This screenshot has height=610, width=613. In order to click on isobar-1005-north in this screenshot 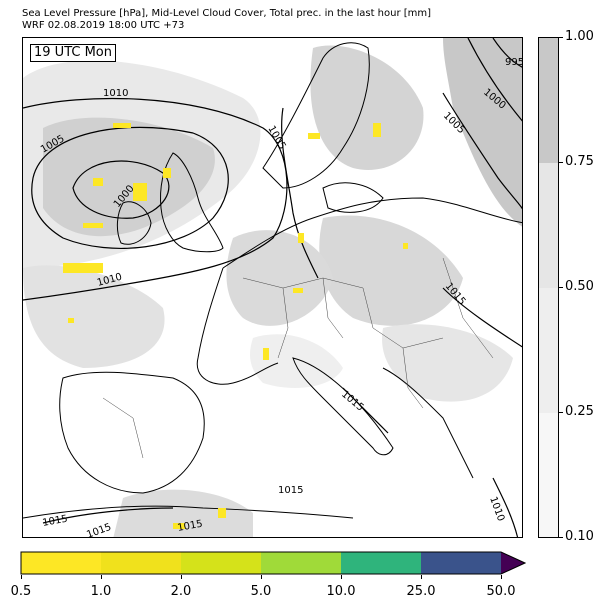, I will do `click(482, 151)`.